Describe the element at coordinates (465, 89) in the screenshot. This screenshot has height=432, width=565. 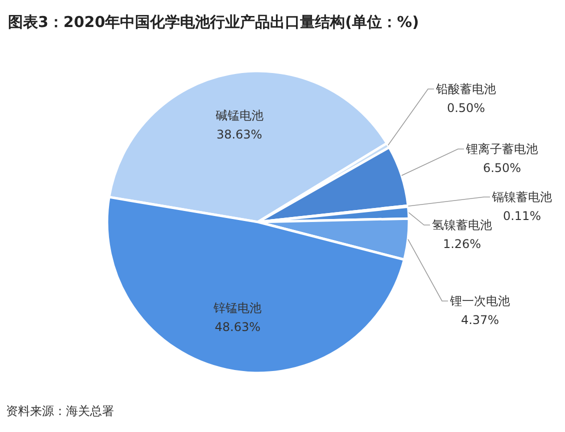
I see `slice-label: 铅酸蓄电池` at that location.